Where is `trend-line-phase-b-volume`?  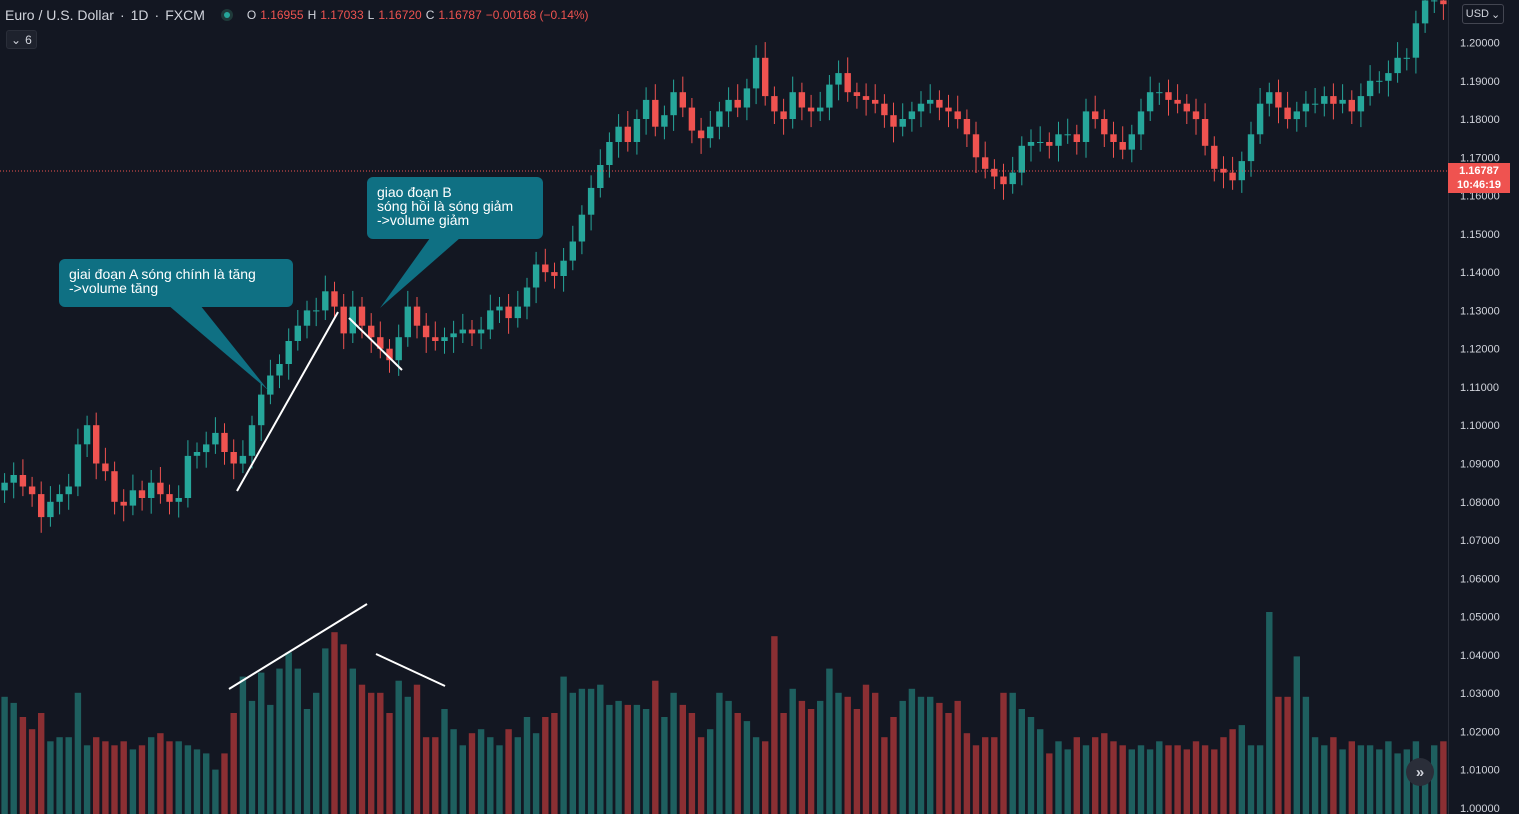
trend-line-phase-b-volume is located at coordinates (410, 670).